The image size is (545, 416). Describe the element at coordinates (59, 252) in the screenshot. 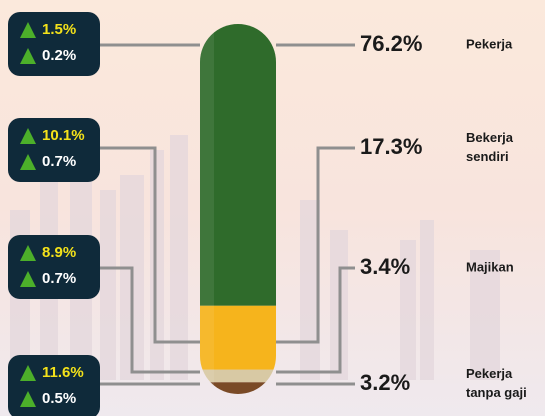

I see `change-label: 8.9%` at that location.